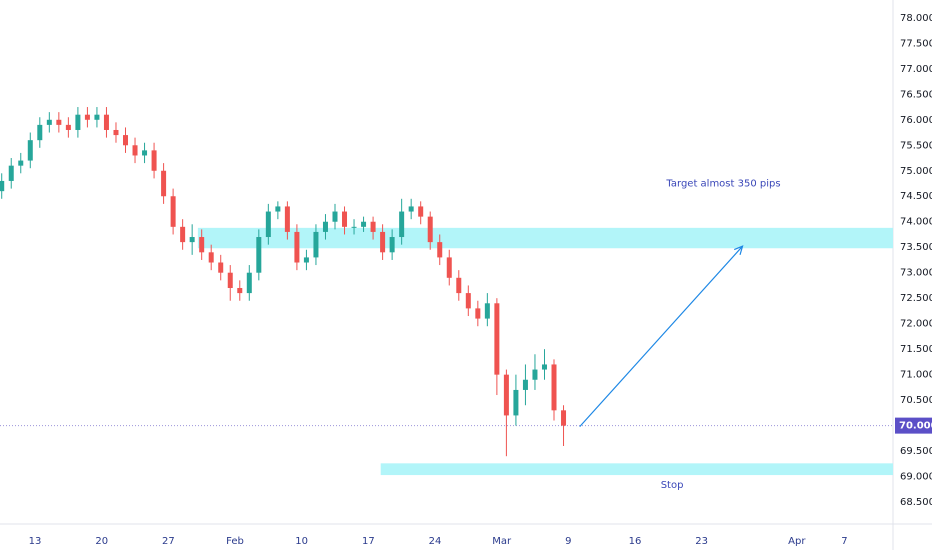 Image resolution: width=932 pixels, height=550 pixels. What do you see at coordinates (701, 541) in the screenshot?
I see `x-tick-label: 23` at bounding box center [701, 541].